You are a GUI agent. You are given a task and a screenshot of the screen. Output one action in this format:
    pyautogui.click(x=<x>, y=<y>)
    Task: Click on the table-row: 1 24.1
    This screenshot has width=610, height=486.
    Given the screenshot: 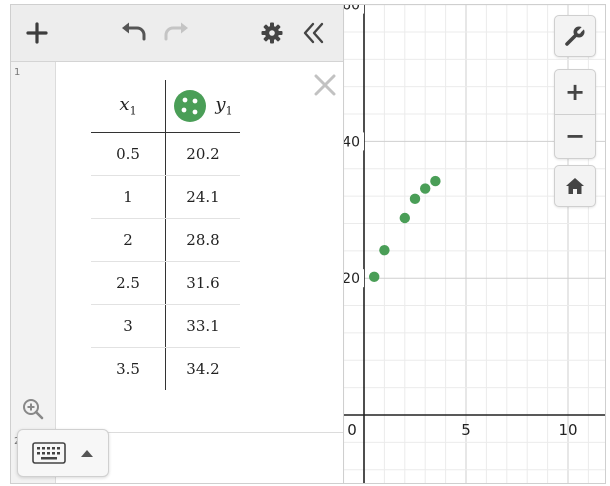 What is the action you would take?
    pyautogui.click(x=165, y=197)
    